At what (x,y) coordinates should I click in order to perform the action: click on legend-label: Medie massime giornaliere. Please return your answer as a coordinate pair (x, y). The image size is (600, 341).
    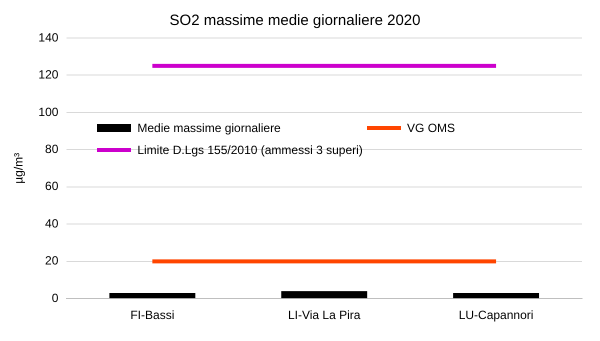
    Looking at the image, I should click on (209, 128).